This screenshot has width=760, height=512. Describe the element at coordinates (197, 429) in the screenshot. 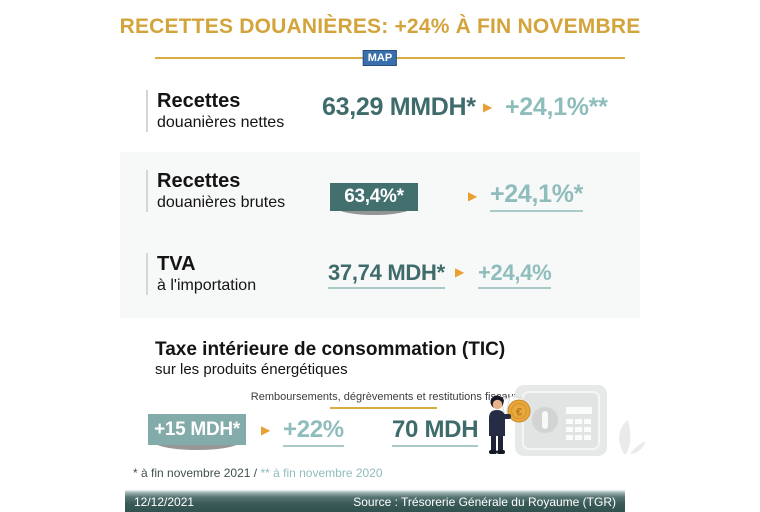

I see `tic-value-badge: +15 MDH*` at that location.